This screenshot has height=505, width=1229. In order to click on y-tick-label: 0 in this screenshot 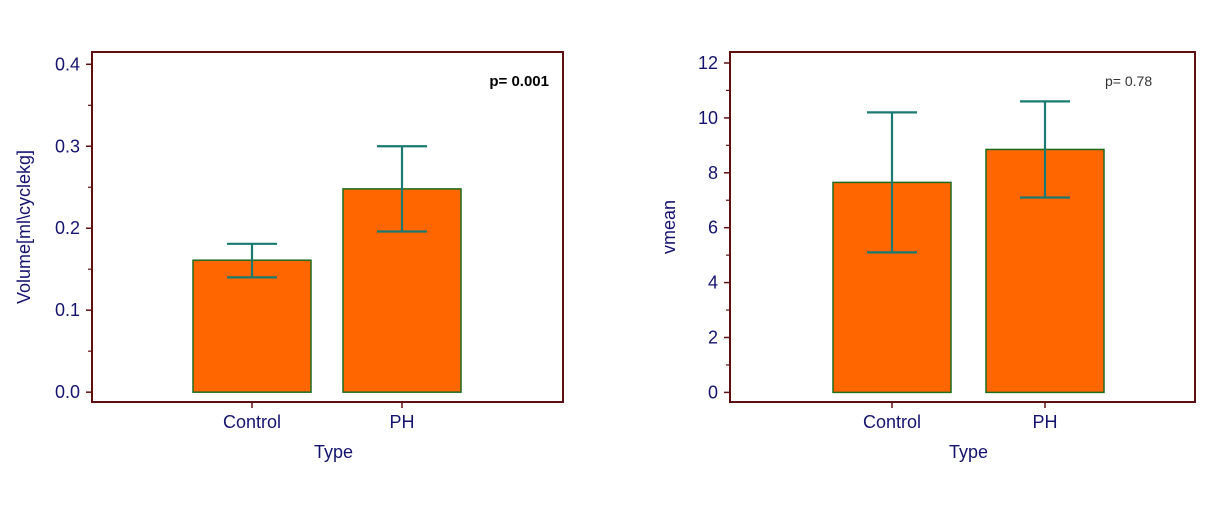, I will do `click(713, 392)`.